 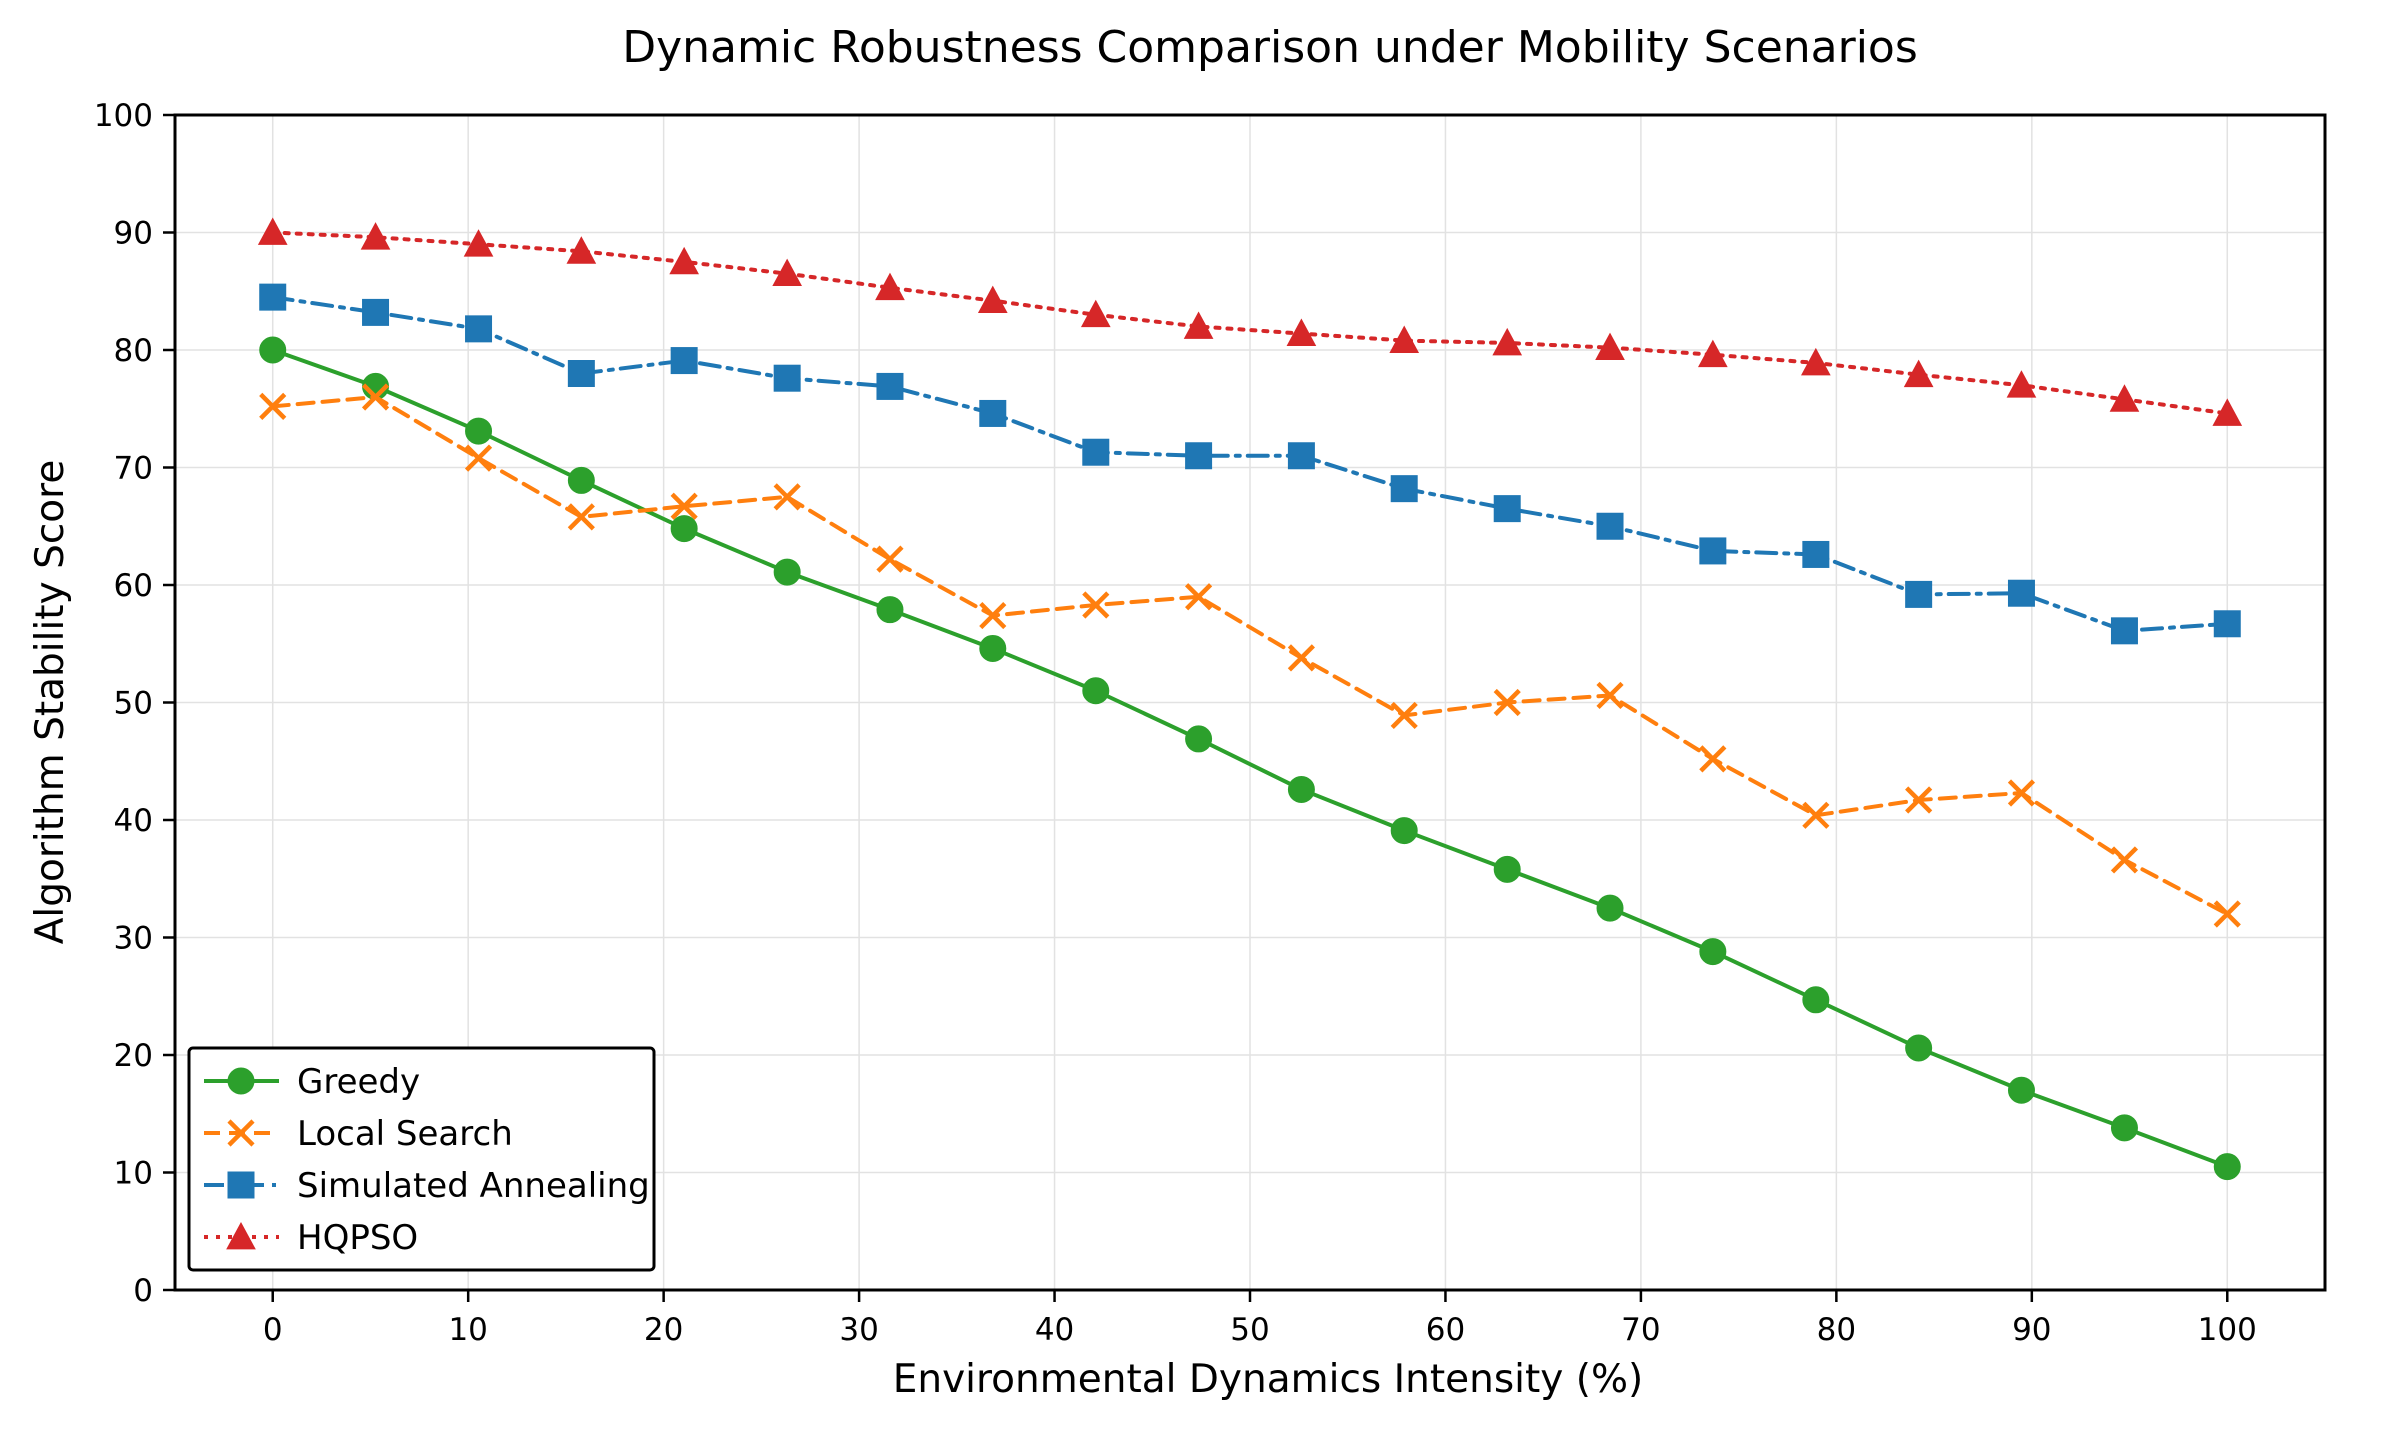 I want to click on y-tick-label-9: 90, so click(x=133, y=234).